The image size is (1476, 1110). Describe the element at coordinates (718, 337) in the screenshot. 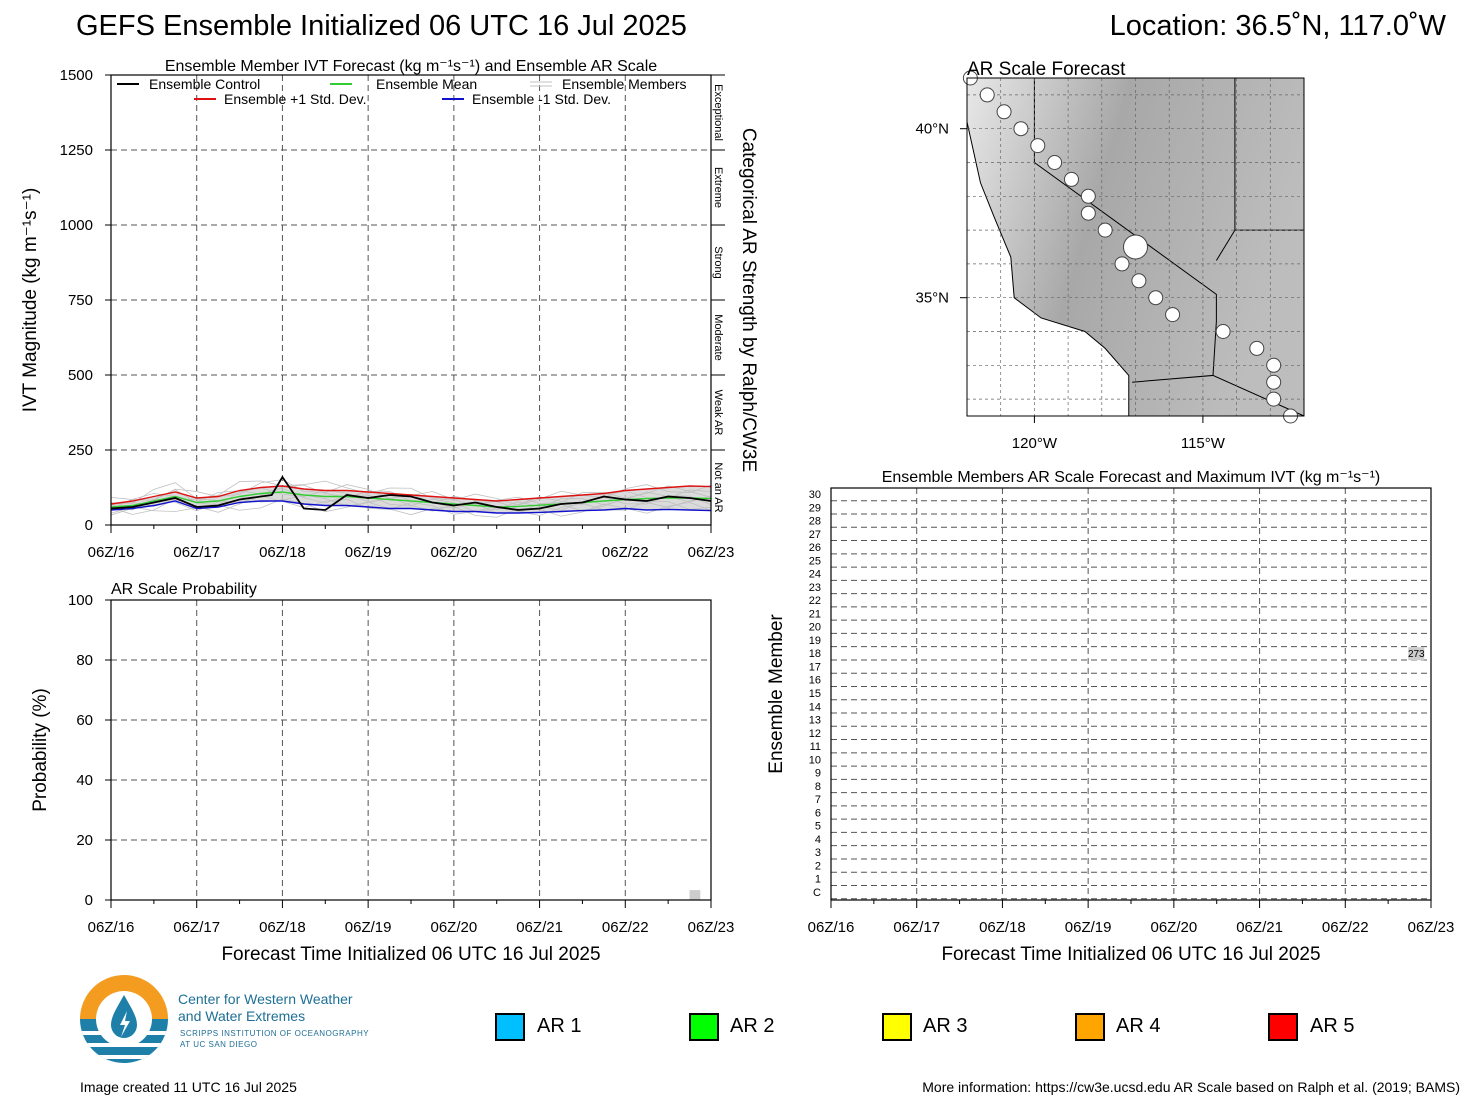

I see `ivt-category-label: Moderate` at that location.